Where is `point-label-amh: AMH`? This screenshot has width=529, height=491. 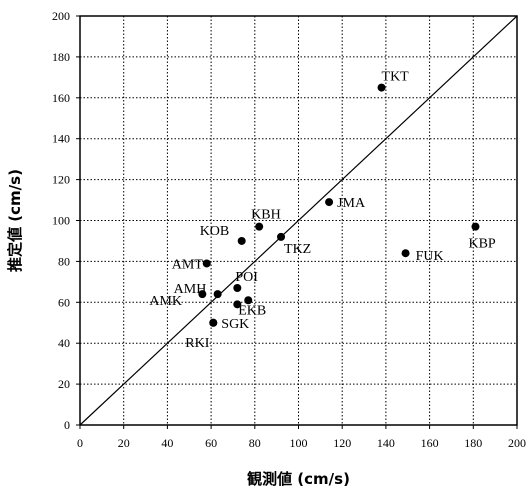 point-label-amh: AMH is located at coordinates (190, 289).